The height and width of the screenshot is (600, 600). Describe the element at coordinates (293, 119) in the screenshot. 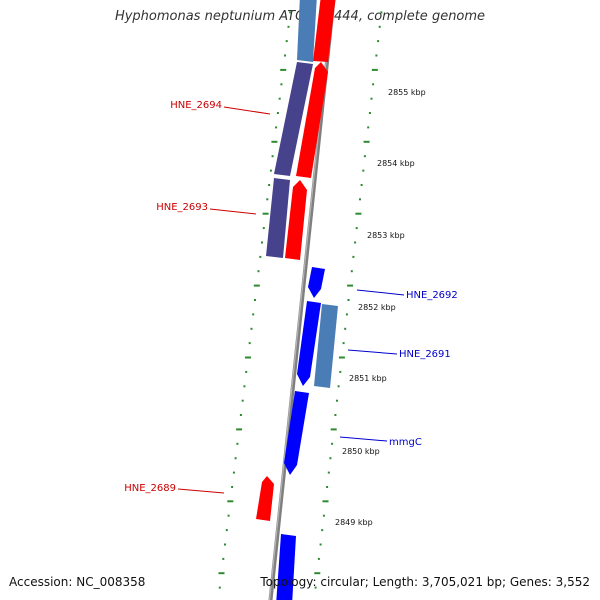

I see `gene-HNE_2694-body` at that location.